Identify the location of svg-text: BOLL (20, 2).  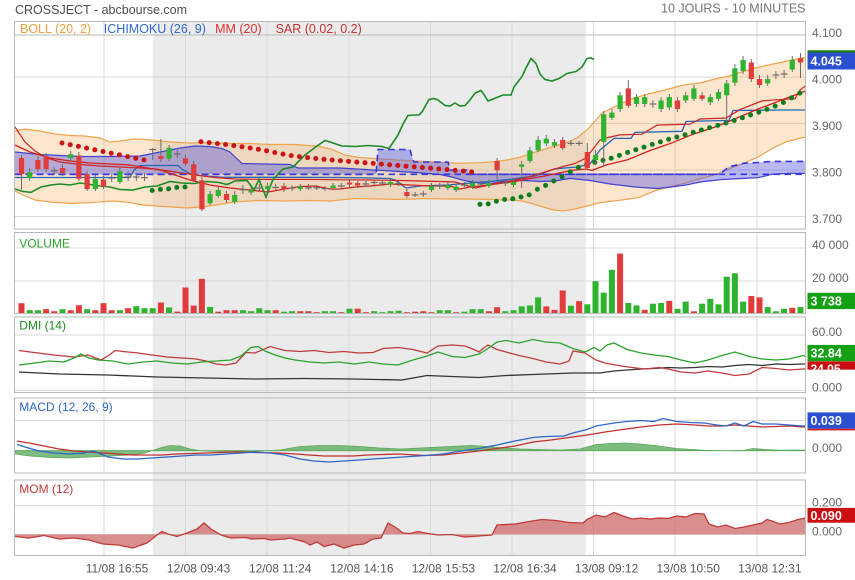
(55, 29).